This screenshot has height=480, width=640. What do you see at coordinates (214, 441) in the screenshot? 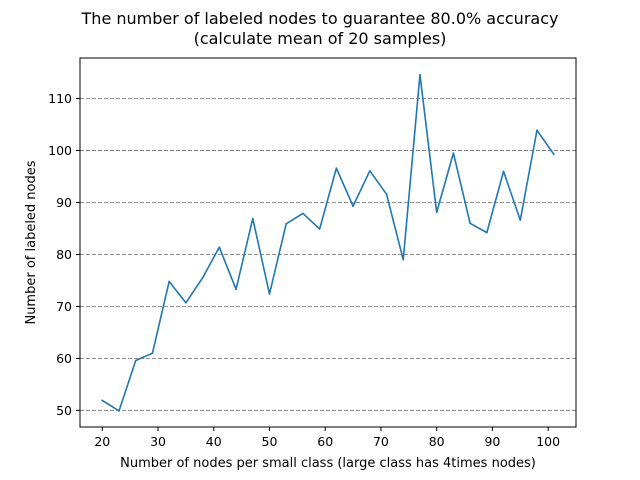
I see `x-tick-label-40: 40` at bounding box center [214, 441].